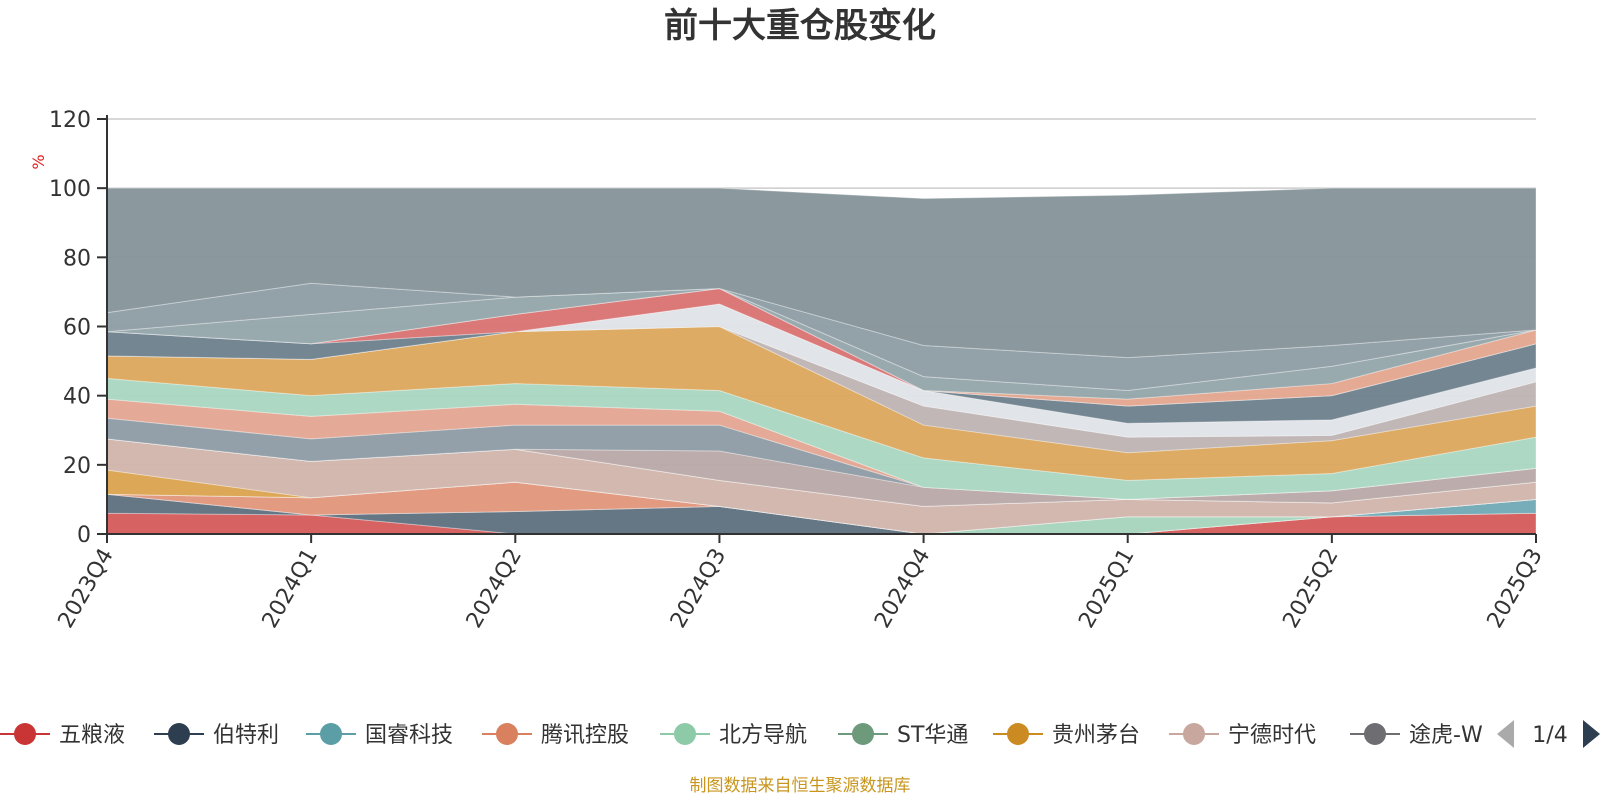  Describe the element at coordinates (494, 588) in the screenshot. I see `x-tick-label-2: 2024Q2` at that location.